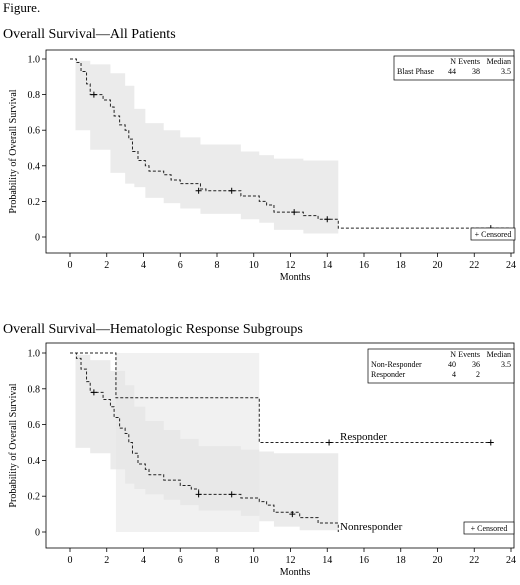  Describe the element at coordinates (454, 374) in the screenshot. I see `legend-cell-n: 4` at that location.